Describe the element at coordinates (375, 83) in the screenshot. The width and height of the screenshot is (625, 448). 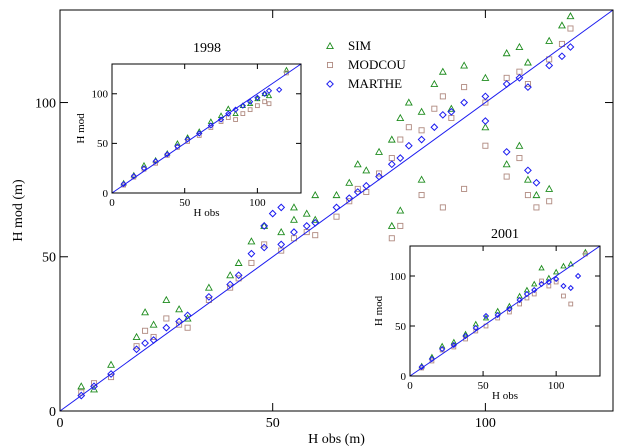
I see `legend-label-marthe: MARTHE` at that location.